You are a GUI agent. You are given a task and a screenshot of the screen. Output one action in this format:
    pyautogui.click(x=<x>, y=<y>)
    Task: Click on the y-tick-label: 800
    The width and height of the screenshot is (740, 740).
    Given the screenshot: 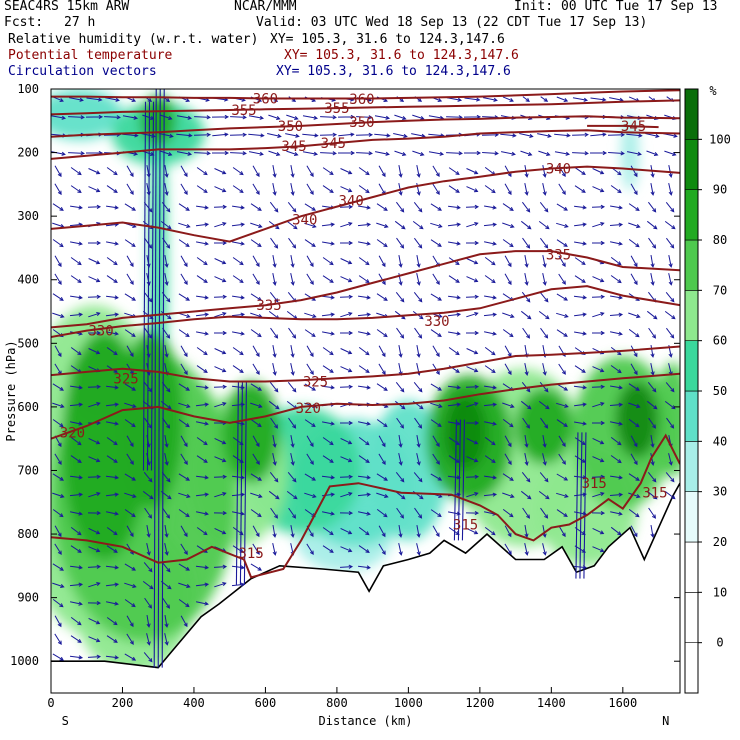 What is the action you would take?
    pyautogui.click(x=28, y=534)
    